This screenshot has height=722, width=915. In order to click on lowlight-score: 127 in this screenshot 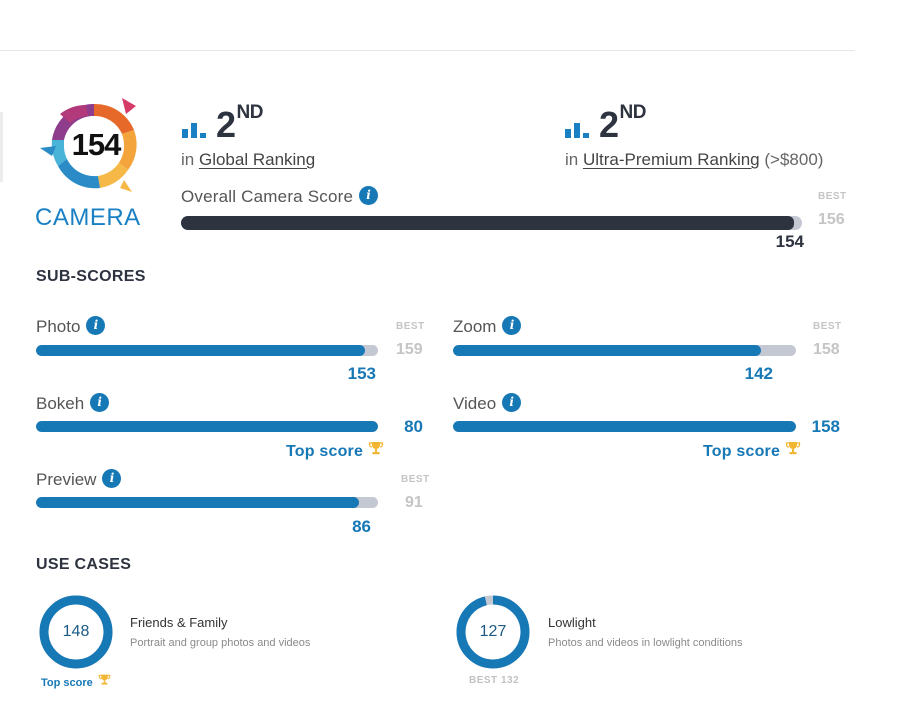, I will do `click(493, 631)`.